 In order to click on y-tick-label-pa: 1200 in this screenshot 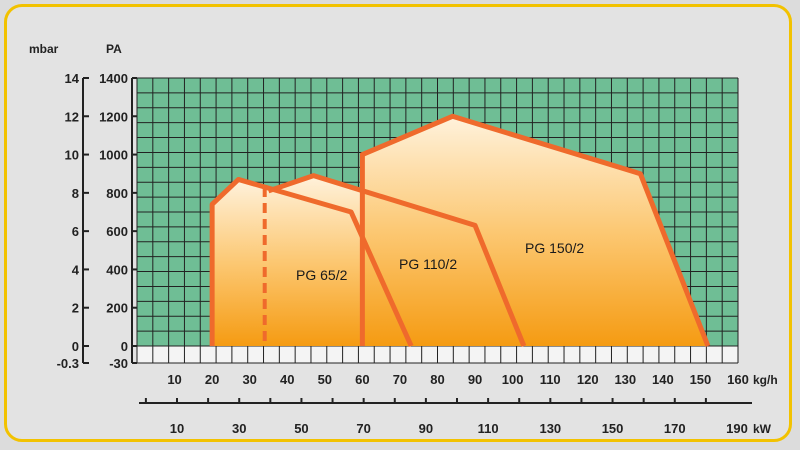, I will do `click(113, 116)`.